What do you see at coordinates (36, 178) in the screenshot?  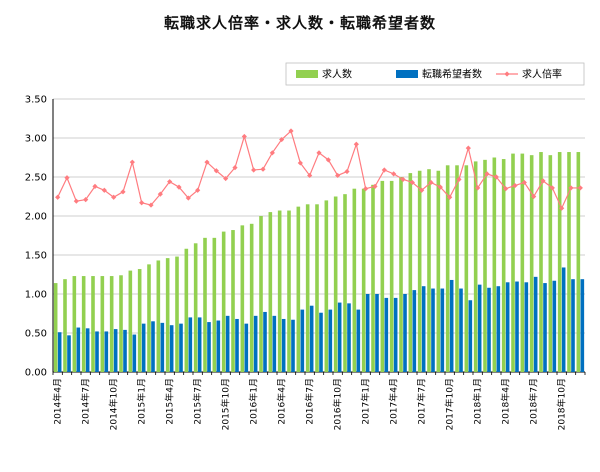 I see `y-tick-label: 2.50` at bounding box center [36, 178].